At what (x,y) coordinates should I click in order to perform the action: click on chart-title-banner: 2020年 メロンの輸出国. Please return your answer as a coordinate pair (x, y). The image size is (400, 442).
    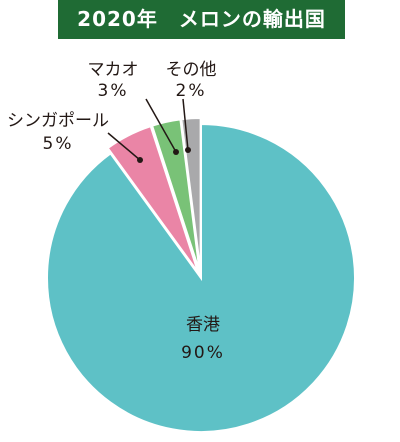
    Looking at the image, I should click on (201, 19).